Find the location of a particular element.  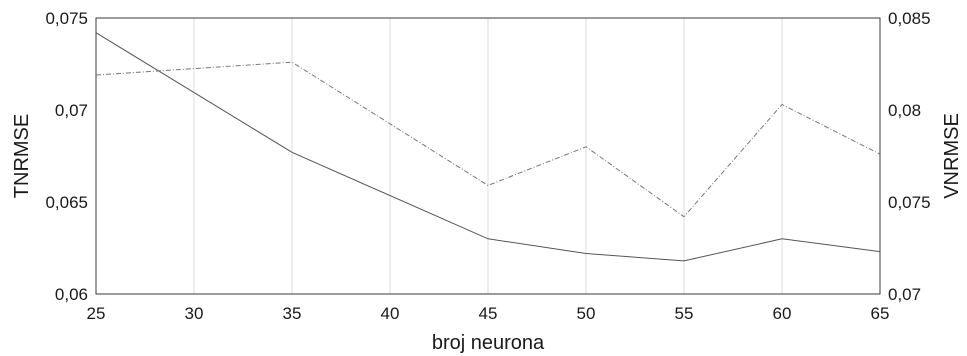

x-tick-label: 25 is located at coordinates (96, 313).